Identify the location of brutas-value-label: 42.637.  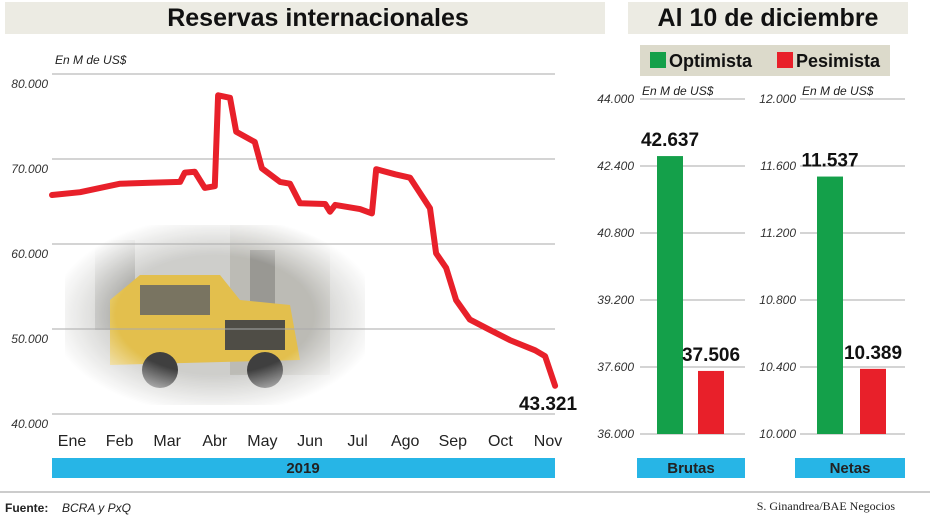
(670, 140).